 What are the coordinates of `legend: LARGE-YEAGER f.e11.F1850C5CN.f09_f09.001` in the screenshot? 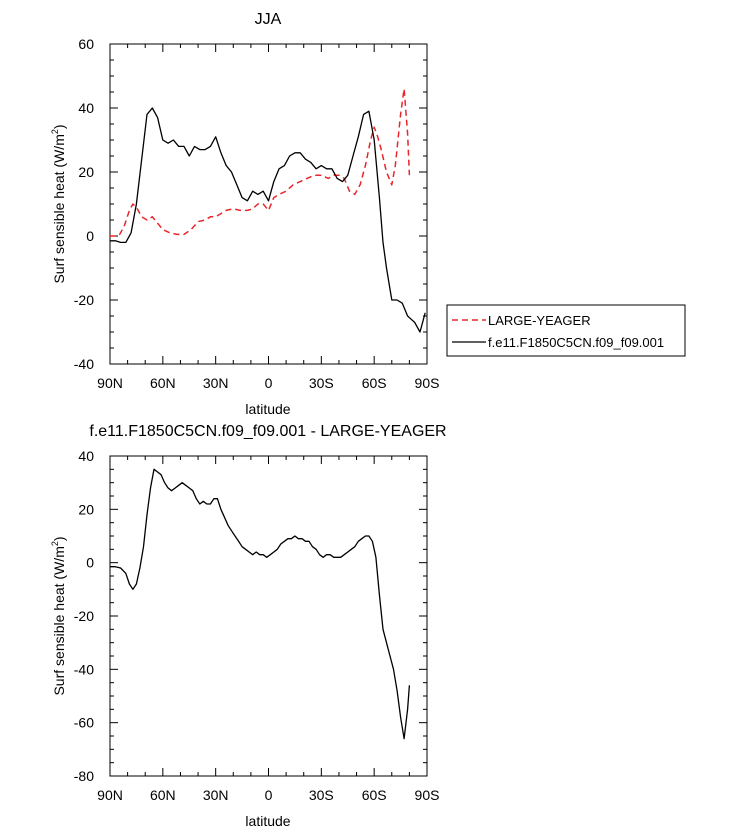 It's located at (566, 330).